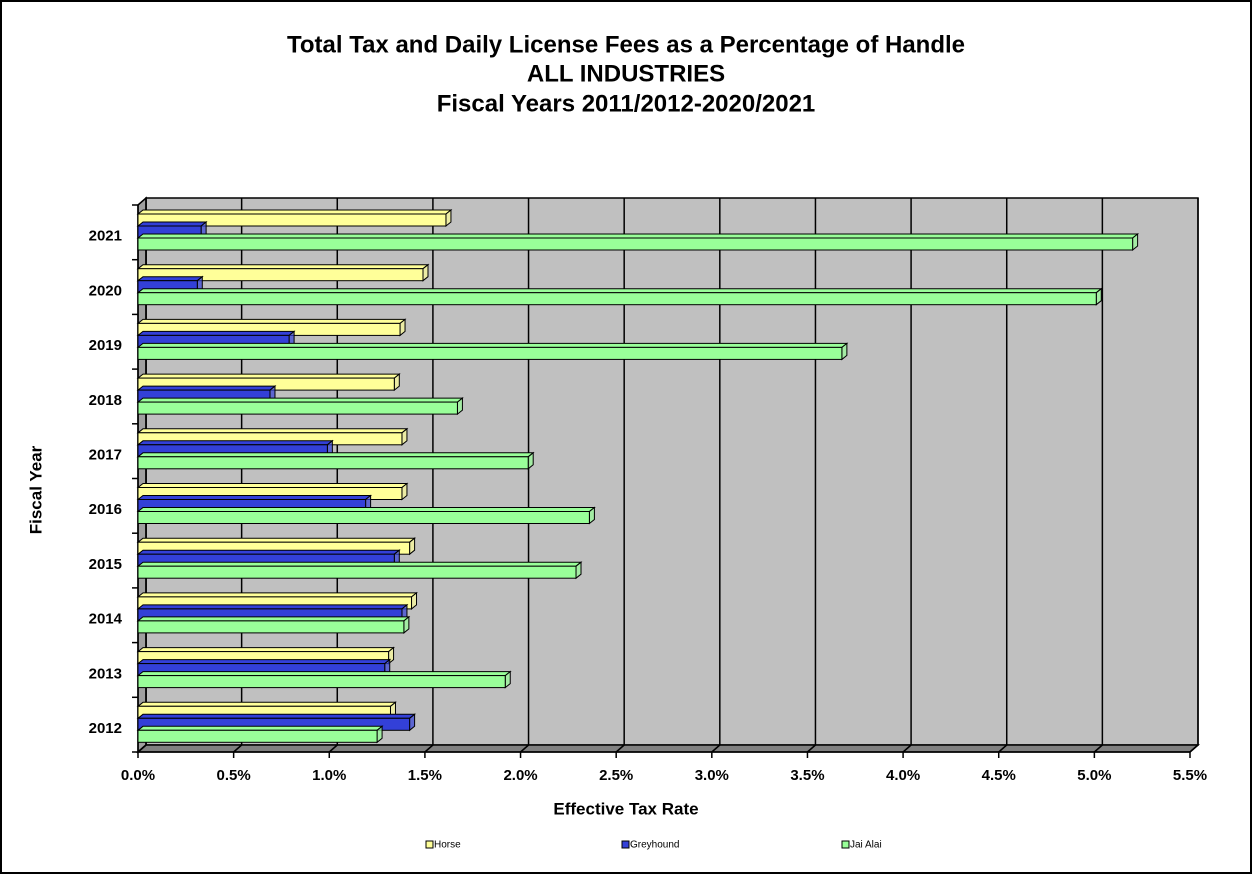 The width and height of the screenshot is (1252, 874). What do you see at coordinates (807, 775) in the screenshot?
I see `x-tick-label: 3.5%` at bounding box center [807, 775].